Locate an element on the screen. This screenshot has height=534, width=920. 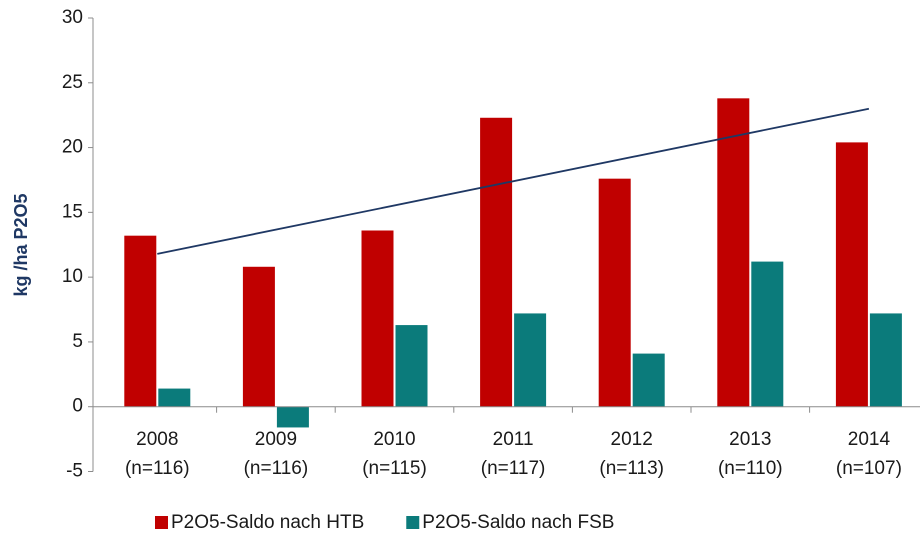
y-axis-title: kg /ha P2O5 is located at coordinates (21, 244).